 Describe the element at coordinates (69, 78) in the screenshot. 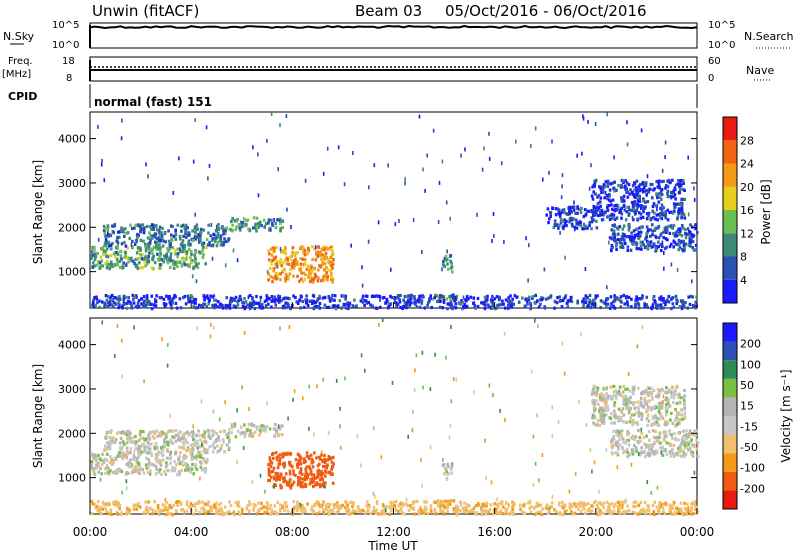

I see `freq-tick-low: 8` at that location.